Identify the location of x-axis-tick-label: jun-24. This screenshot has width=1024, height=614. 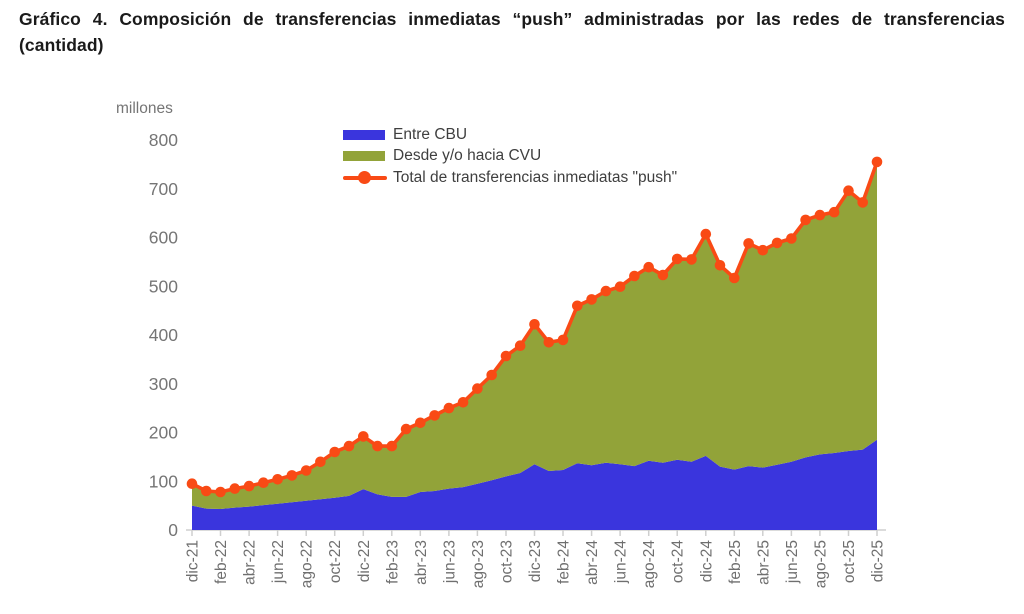
(621, 562).